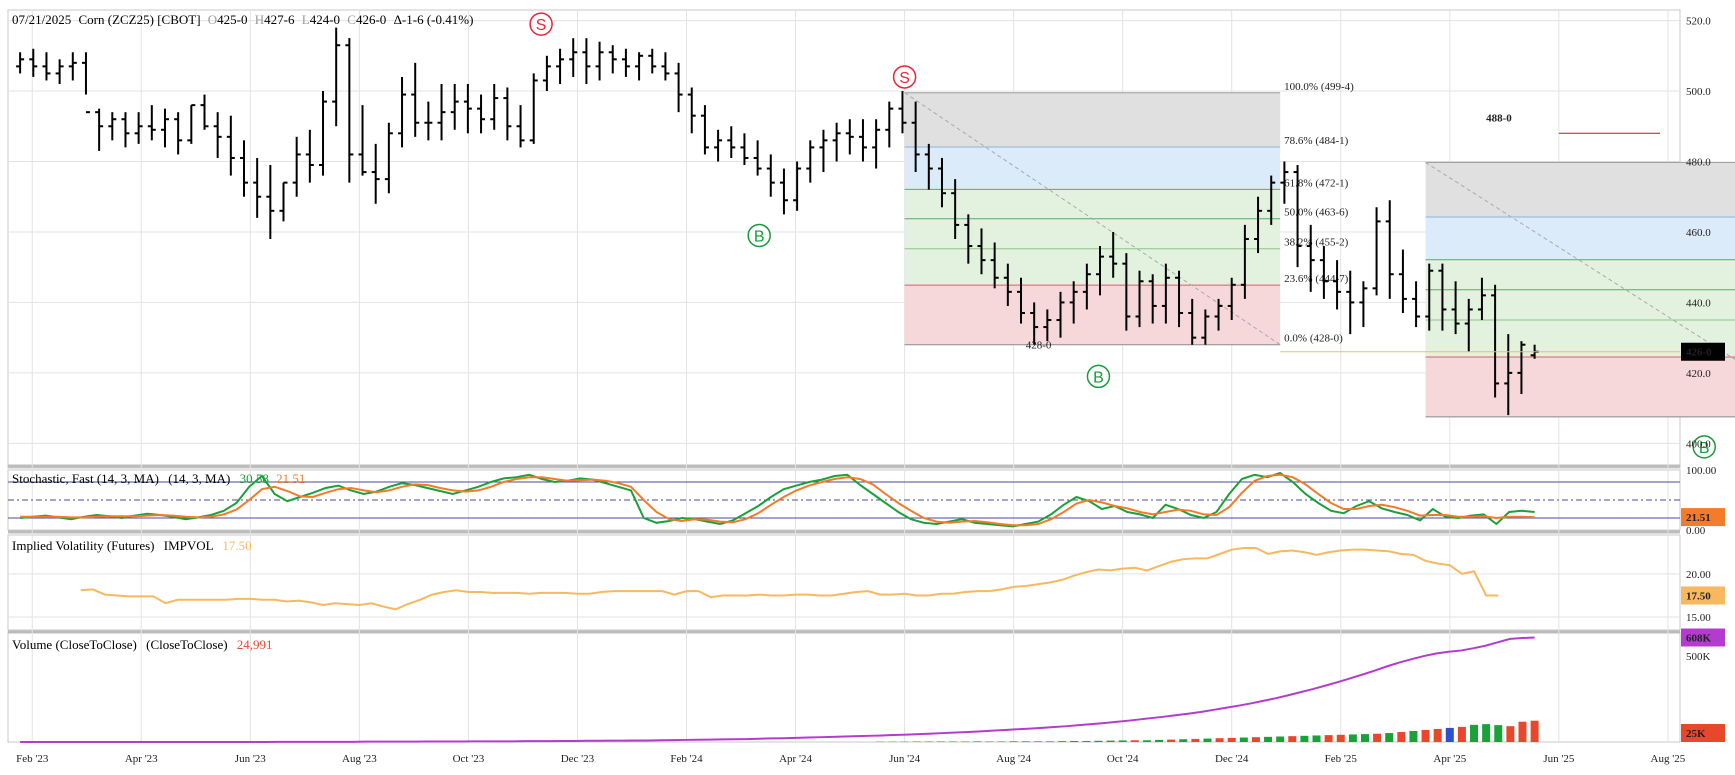  What do you see at coordinates (1701, 471) in the screenshot?
I see `stochastic-y-tick: 100.00` at bounding box center [1701, 471].